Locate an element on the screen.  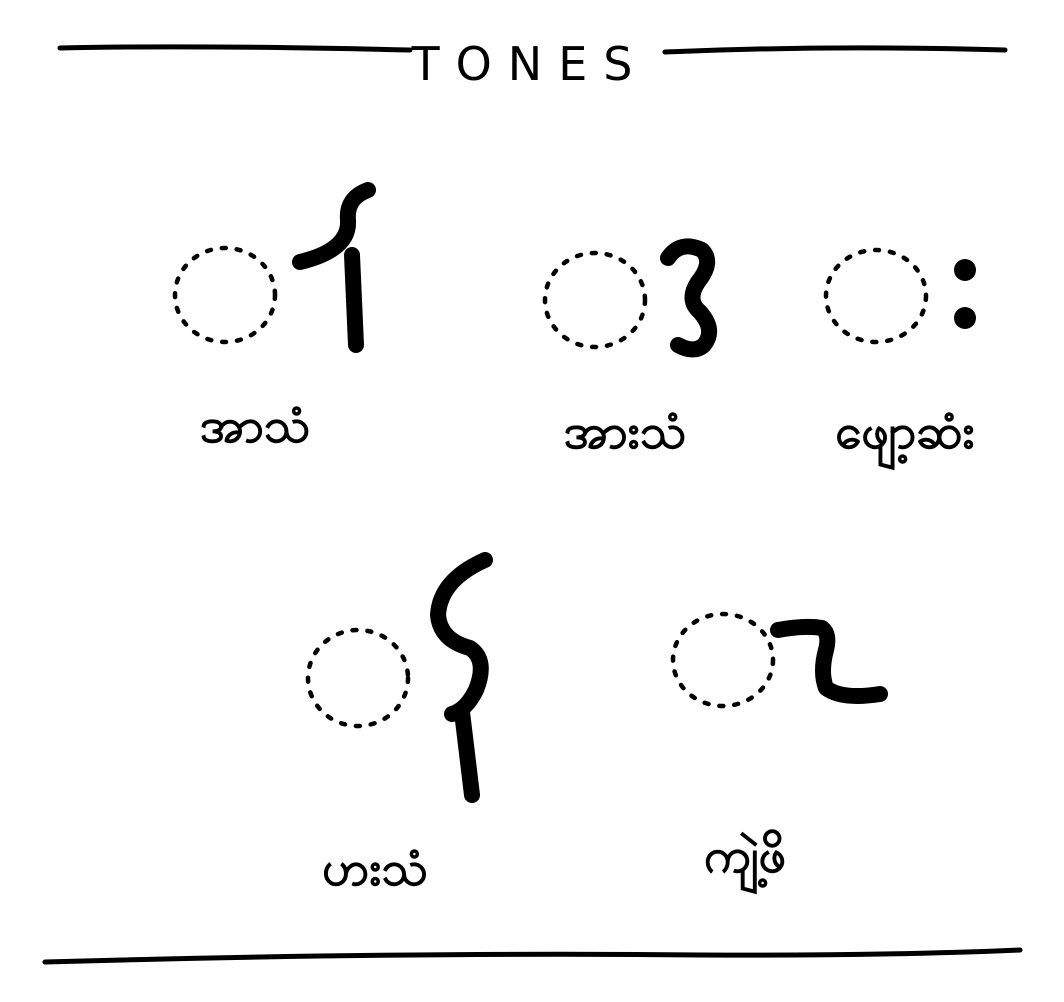
tone-label-5: ကျဲ့ဖိ is located at coordinates (745, 861).